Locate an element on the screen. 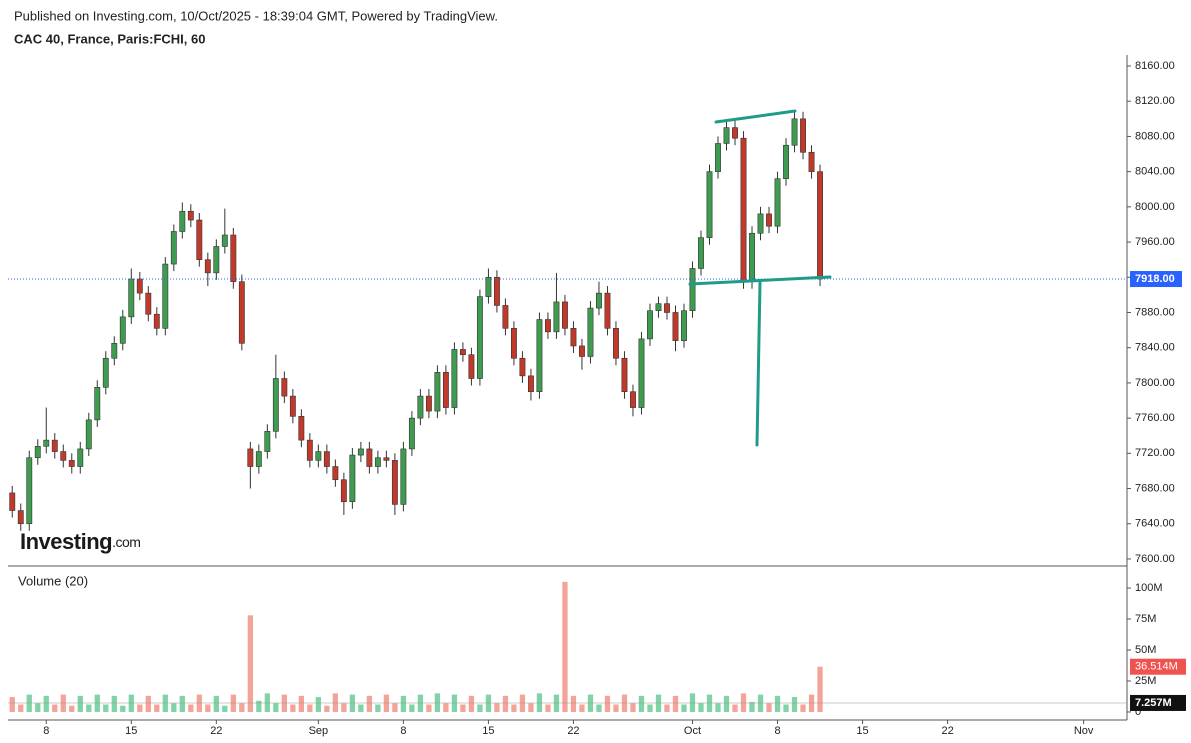  volume-value-label: 36.514M is located at coordinates (1156, 667).